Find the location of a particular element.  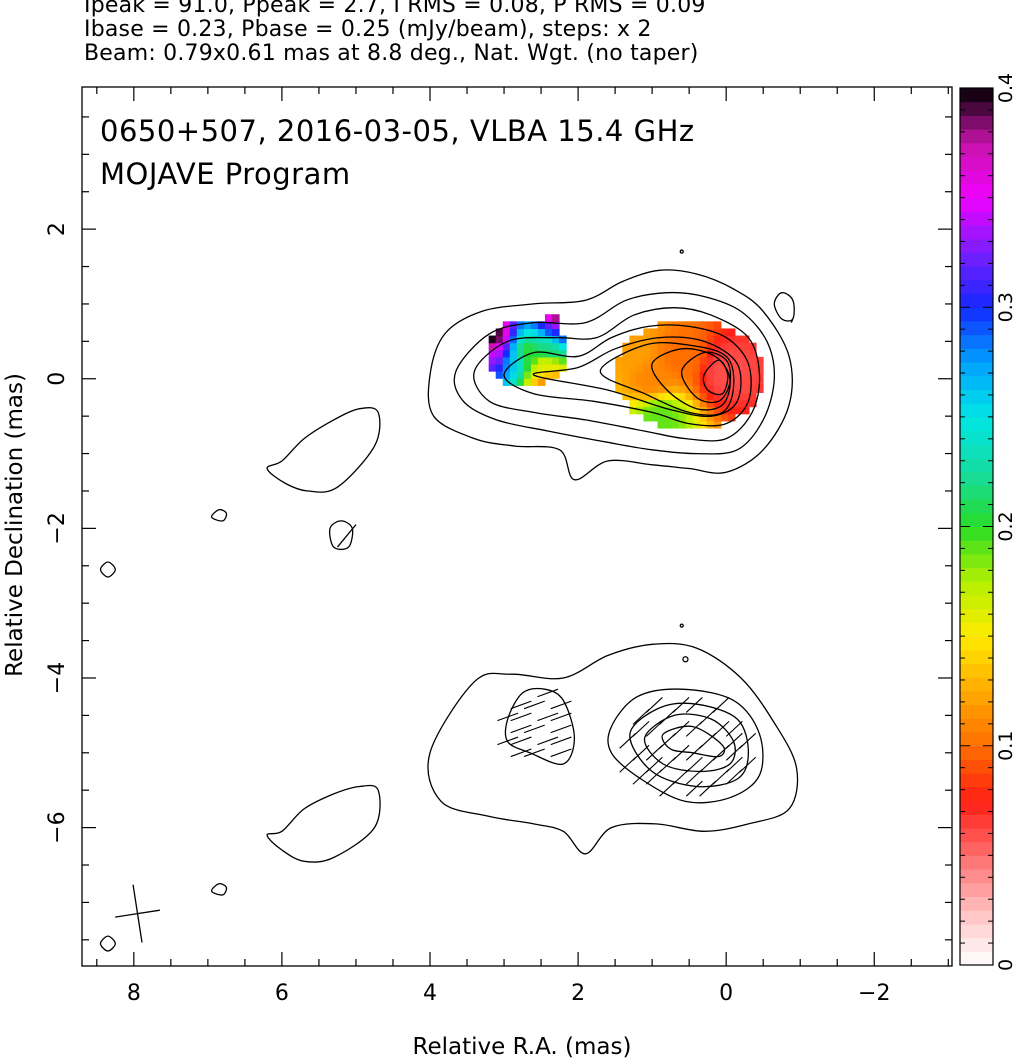

y-axis-label: Relative Declination (mas) is located at coordinates (15, 525).